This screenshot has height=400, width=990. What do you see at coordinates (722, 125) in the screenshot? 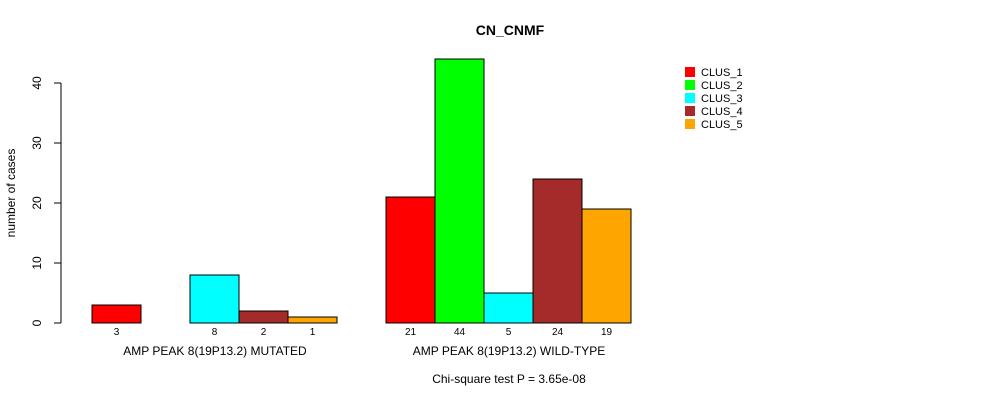
I see `legend-label: CLUS_5` at bounding box center [722, 125].